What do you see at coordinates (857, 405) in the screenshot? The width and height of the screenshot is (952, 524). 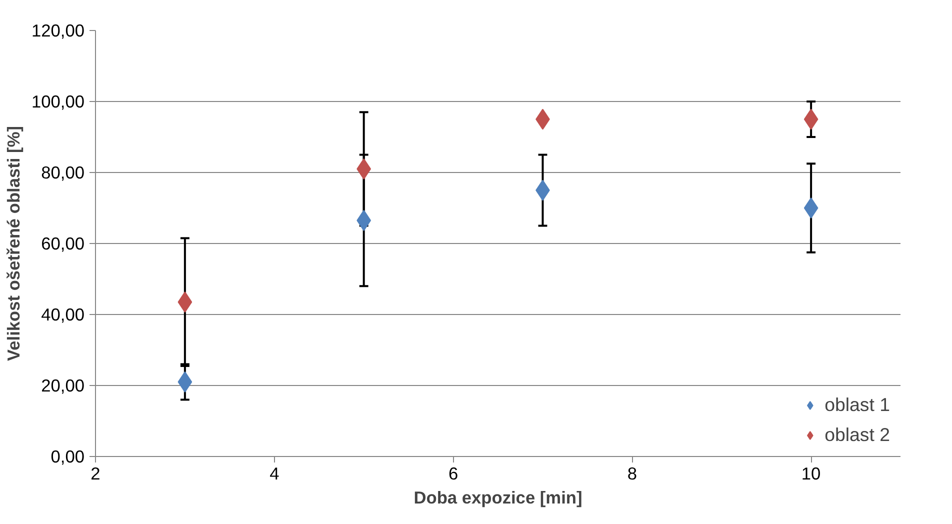 I see `legend-label: oblast 1` at bounding box center [857, 405].